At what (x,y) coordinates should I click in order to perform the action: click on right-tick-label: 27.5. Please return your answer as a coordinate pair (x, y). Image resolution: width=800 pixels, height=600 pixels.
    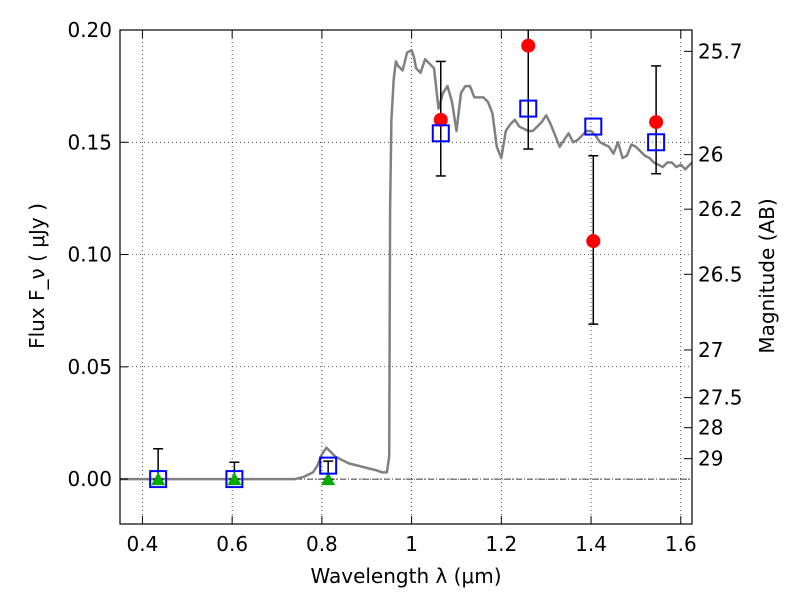
    Looking at the image, I should click on (720, 398).